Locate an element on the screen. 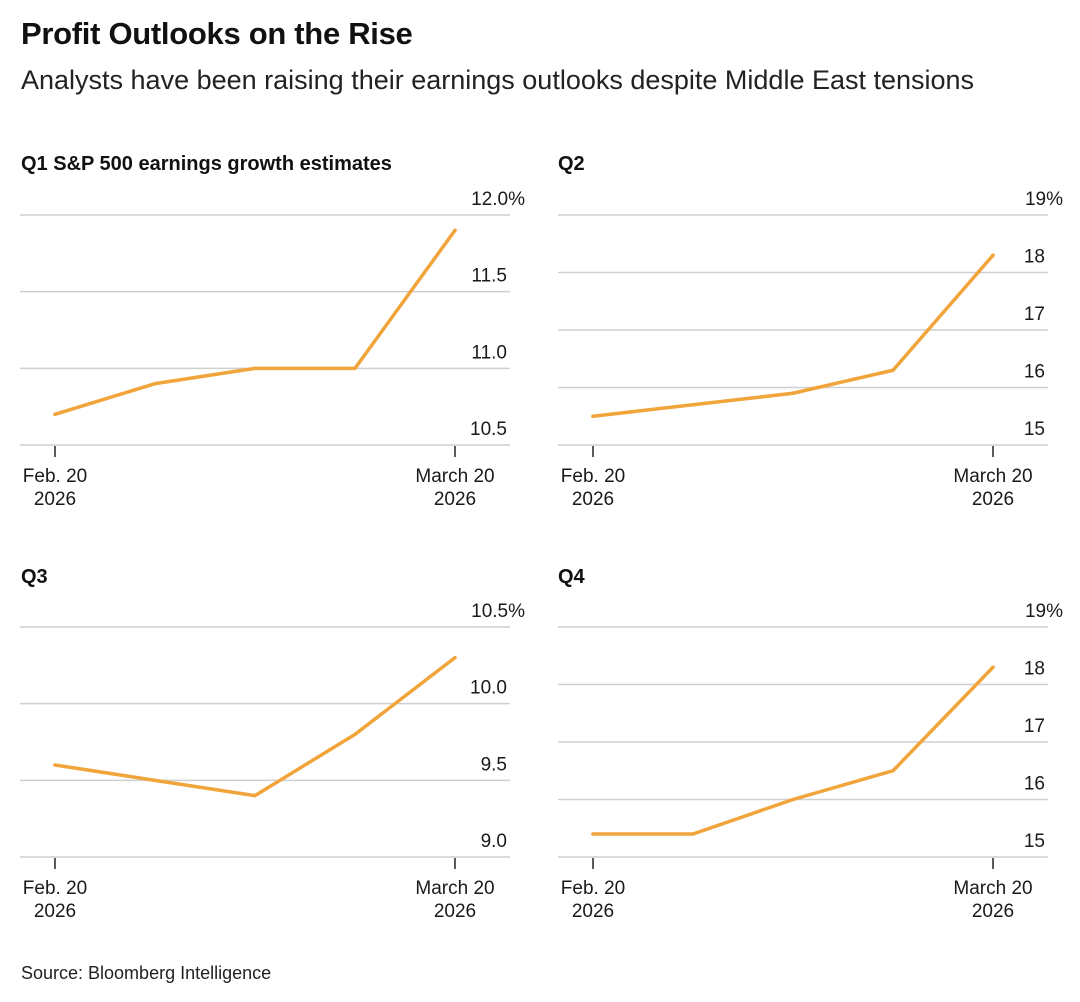 This screenshot has height=1002, width=1080. panel-title-q3: Q3 is located at coordinates (34, 577).